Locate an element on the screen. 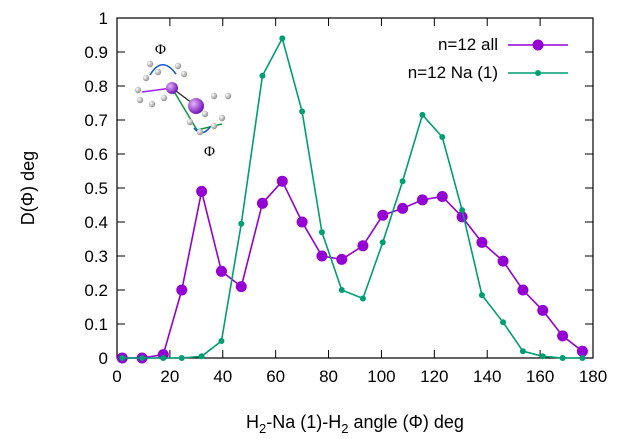 Image resolution: width=617 pixels, height=439 pixels. x-tick-label: 0 is located at coordinates (116, 376).